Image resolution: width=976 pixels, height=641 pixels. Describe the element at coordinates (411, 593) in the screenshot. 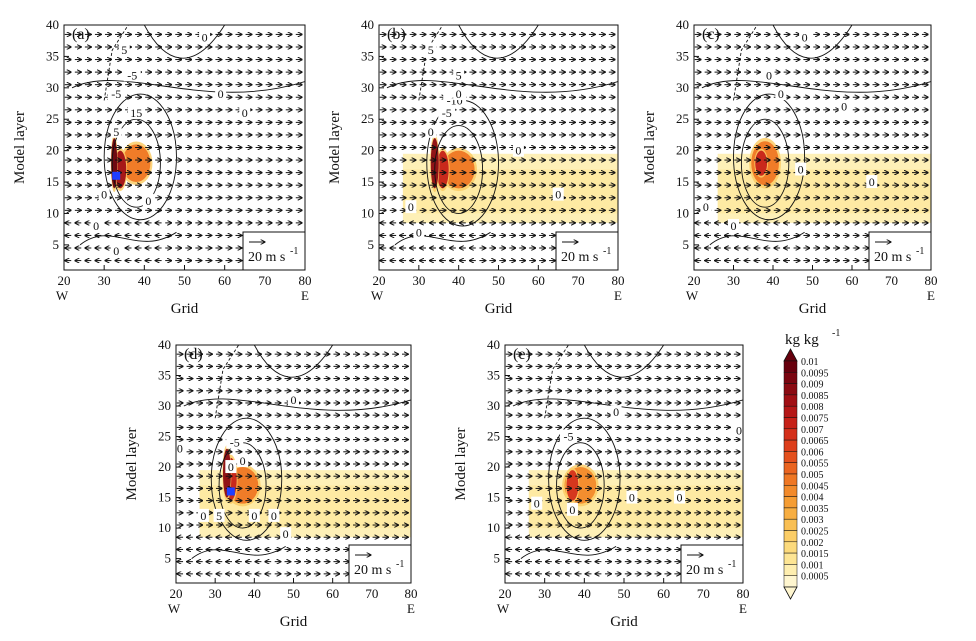

I see `x-tick-label: 80` at that location.